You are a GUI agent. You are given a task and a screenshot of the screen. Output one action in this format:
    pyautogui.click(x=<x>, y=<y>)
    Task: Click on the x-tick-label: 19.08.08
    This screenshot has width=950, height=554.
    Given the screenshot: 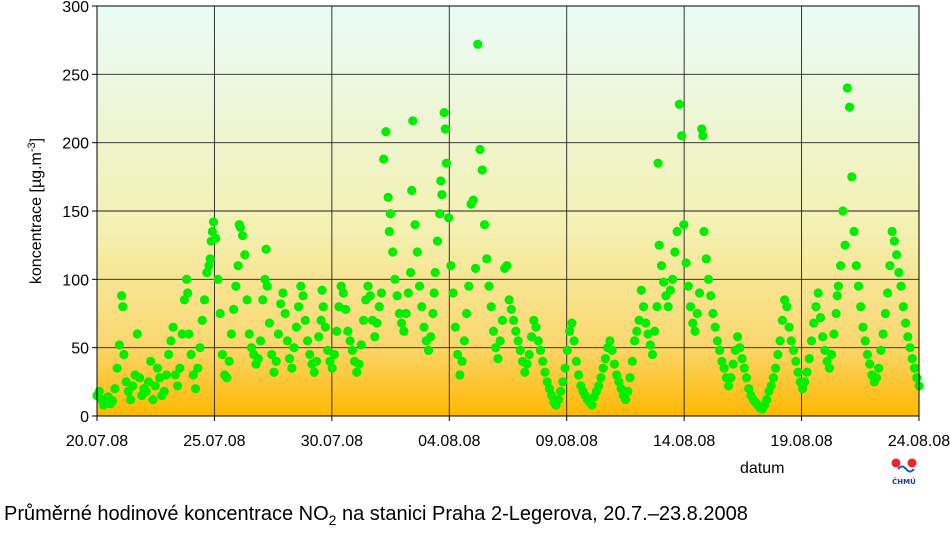 What is the action you would take?
    pyautogui.click(x=801, y=441)
    